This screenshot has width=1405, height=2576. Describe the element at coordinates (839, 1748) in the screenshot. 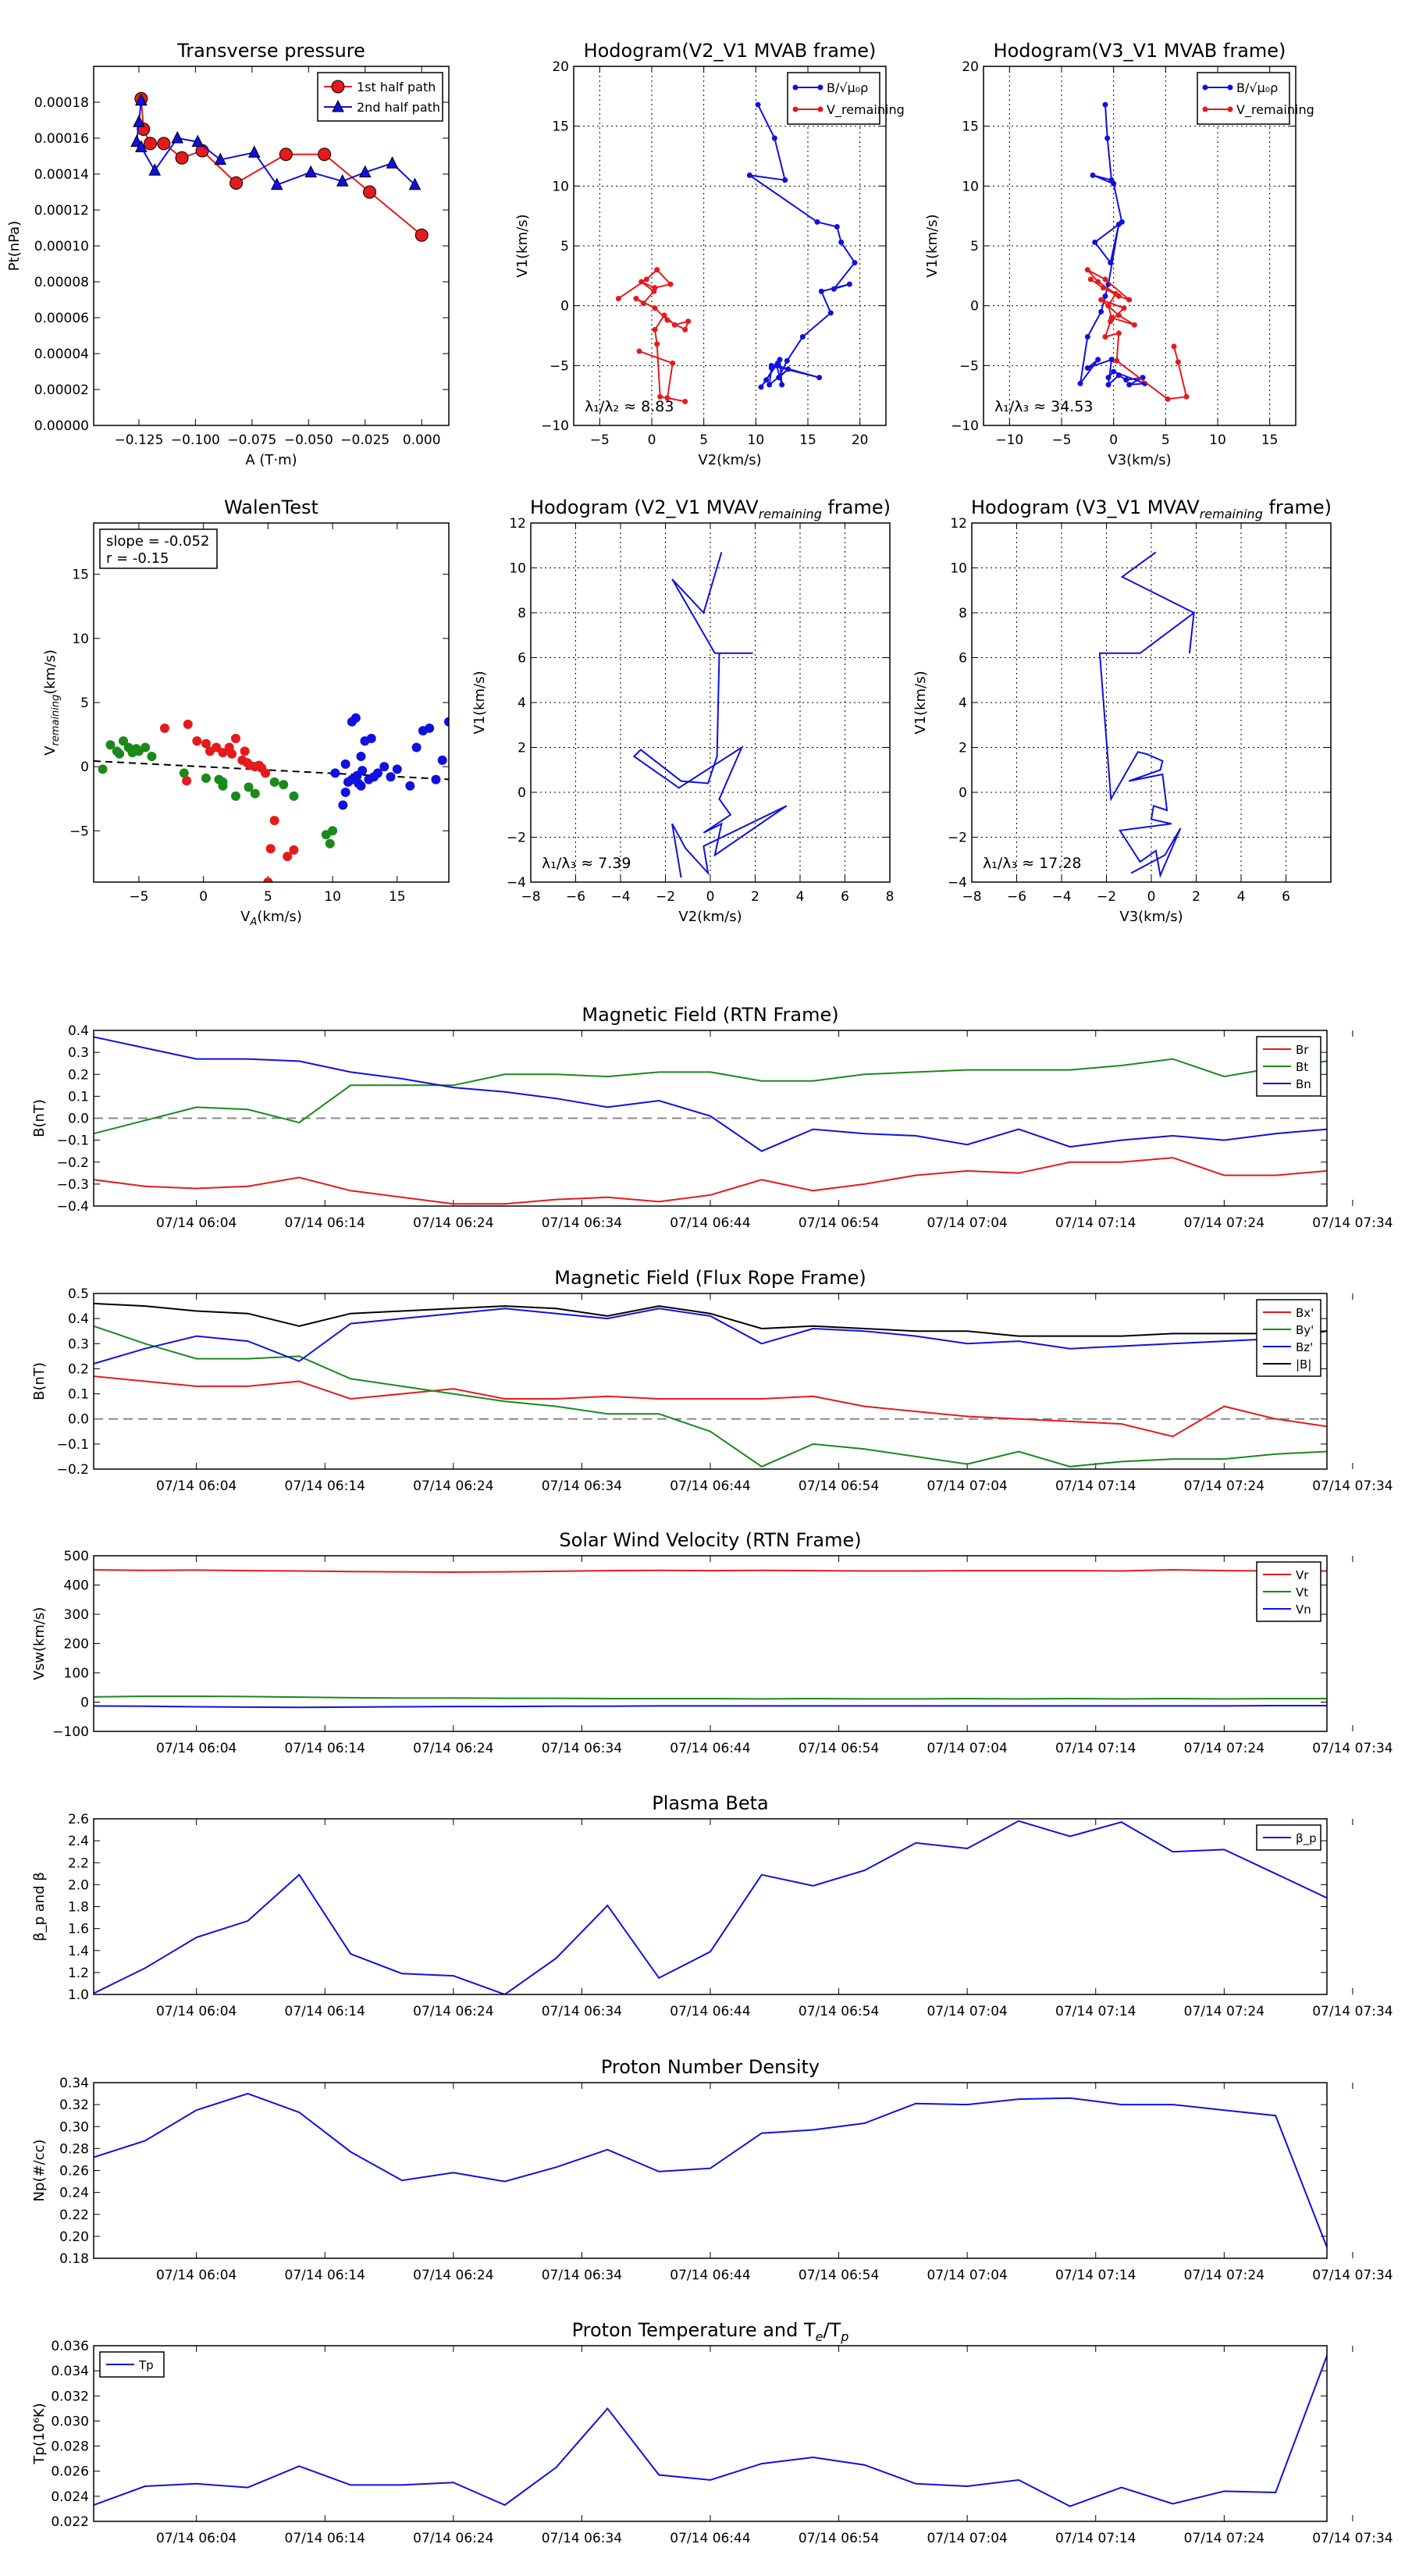

I see `x-tick-label: 07/14 06:54` at that location.